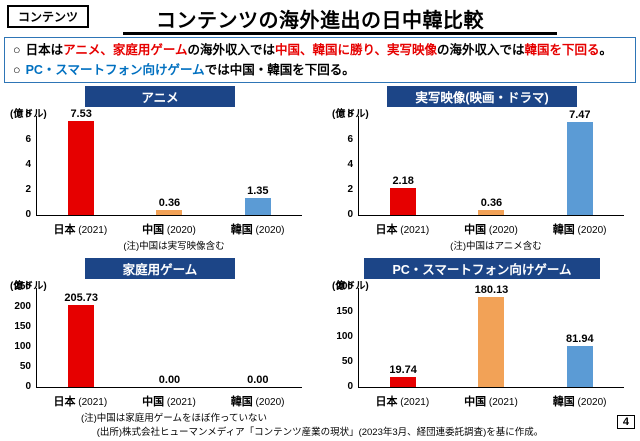  Describe the element at coordinates (355, 50) in the screenshot. I see `bullet-text-segment: 中国、韓国に勝り、実写映像` at that location.